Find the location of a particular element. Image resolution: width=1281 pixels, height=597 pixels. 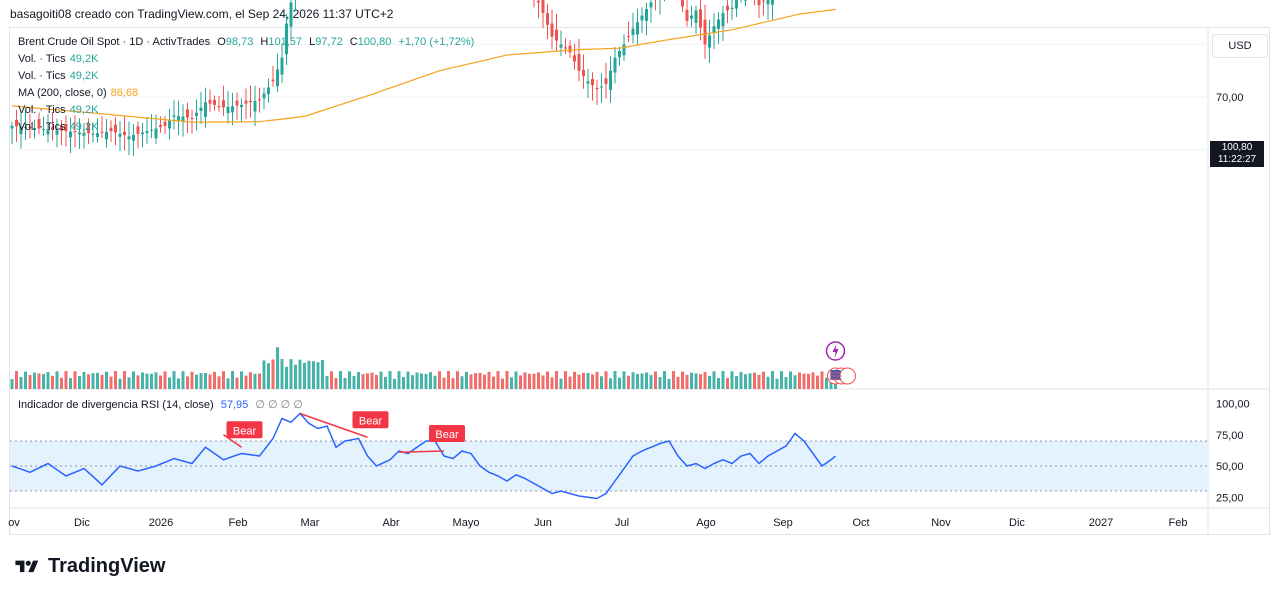

legend-row-5: Vol. · Tics 49,2K is located at coordinates (248, 127).